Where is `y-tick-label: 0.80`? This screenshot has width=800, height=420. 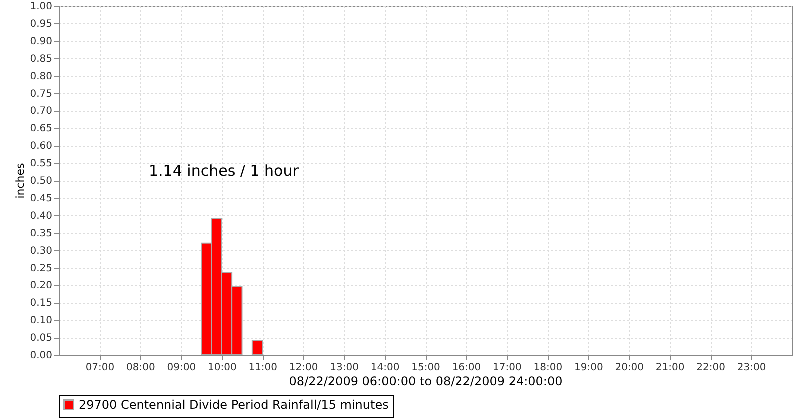
y-tick-label: 0.80 is located at coordinates (41, 76).